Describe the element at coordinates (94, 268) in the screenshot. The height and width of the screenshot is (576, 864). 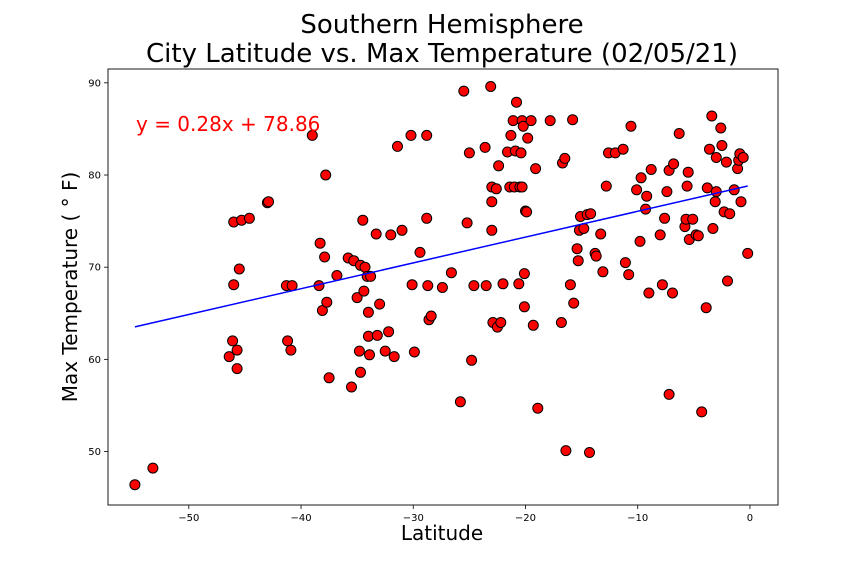
I see `y-tick-label: 70` at that location.